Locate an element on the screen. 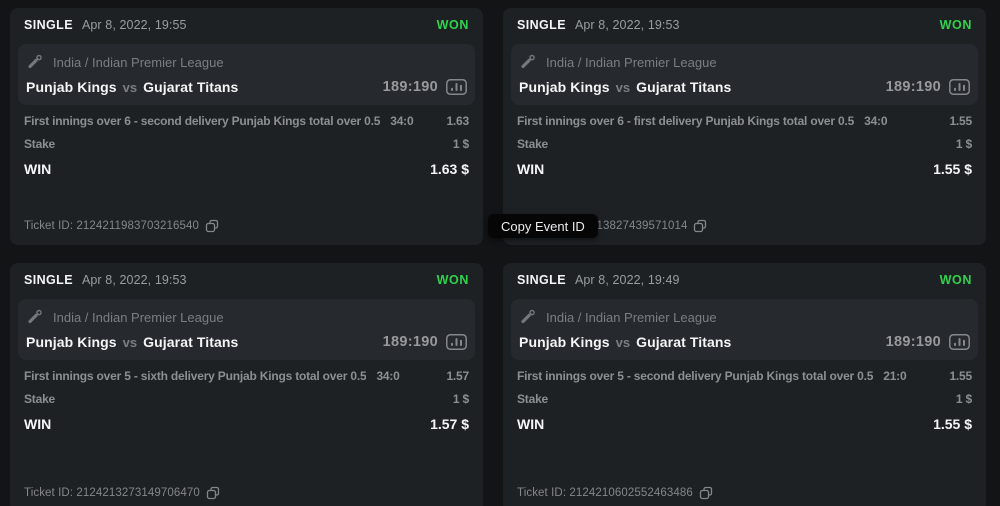 The height and width of the screenshot is (506, 1000). bet-odds: 1.57 is located at coordinates (457, 376).